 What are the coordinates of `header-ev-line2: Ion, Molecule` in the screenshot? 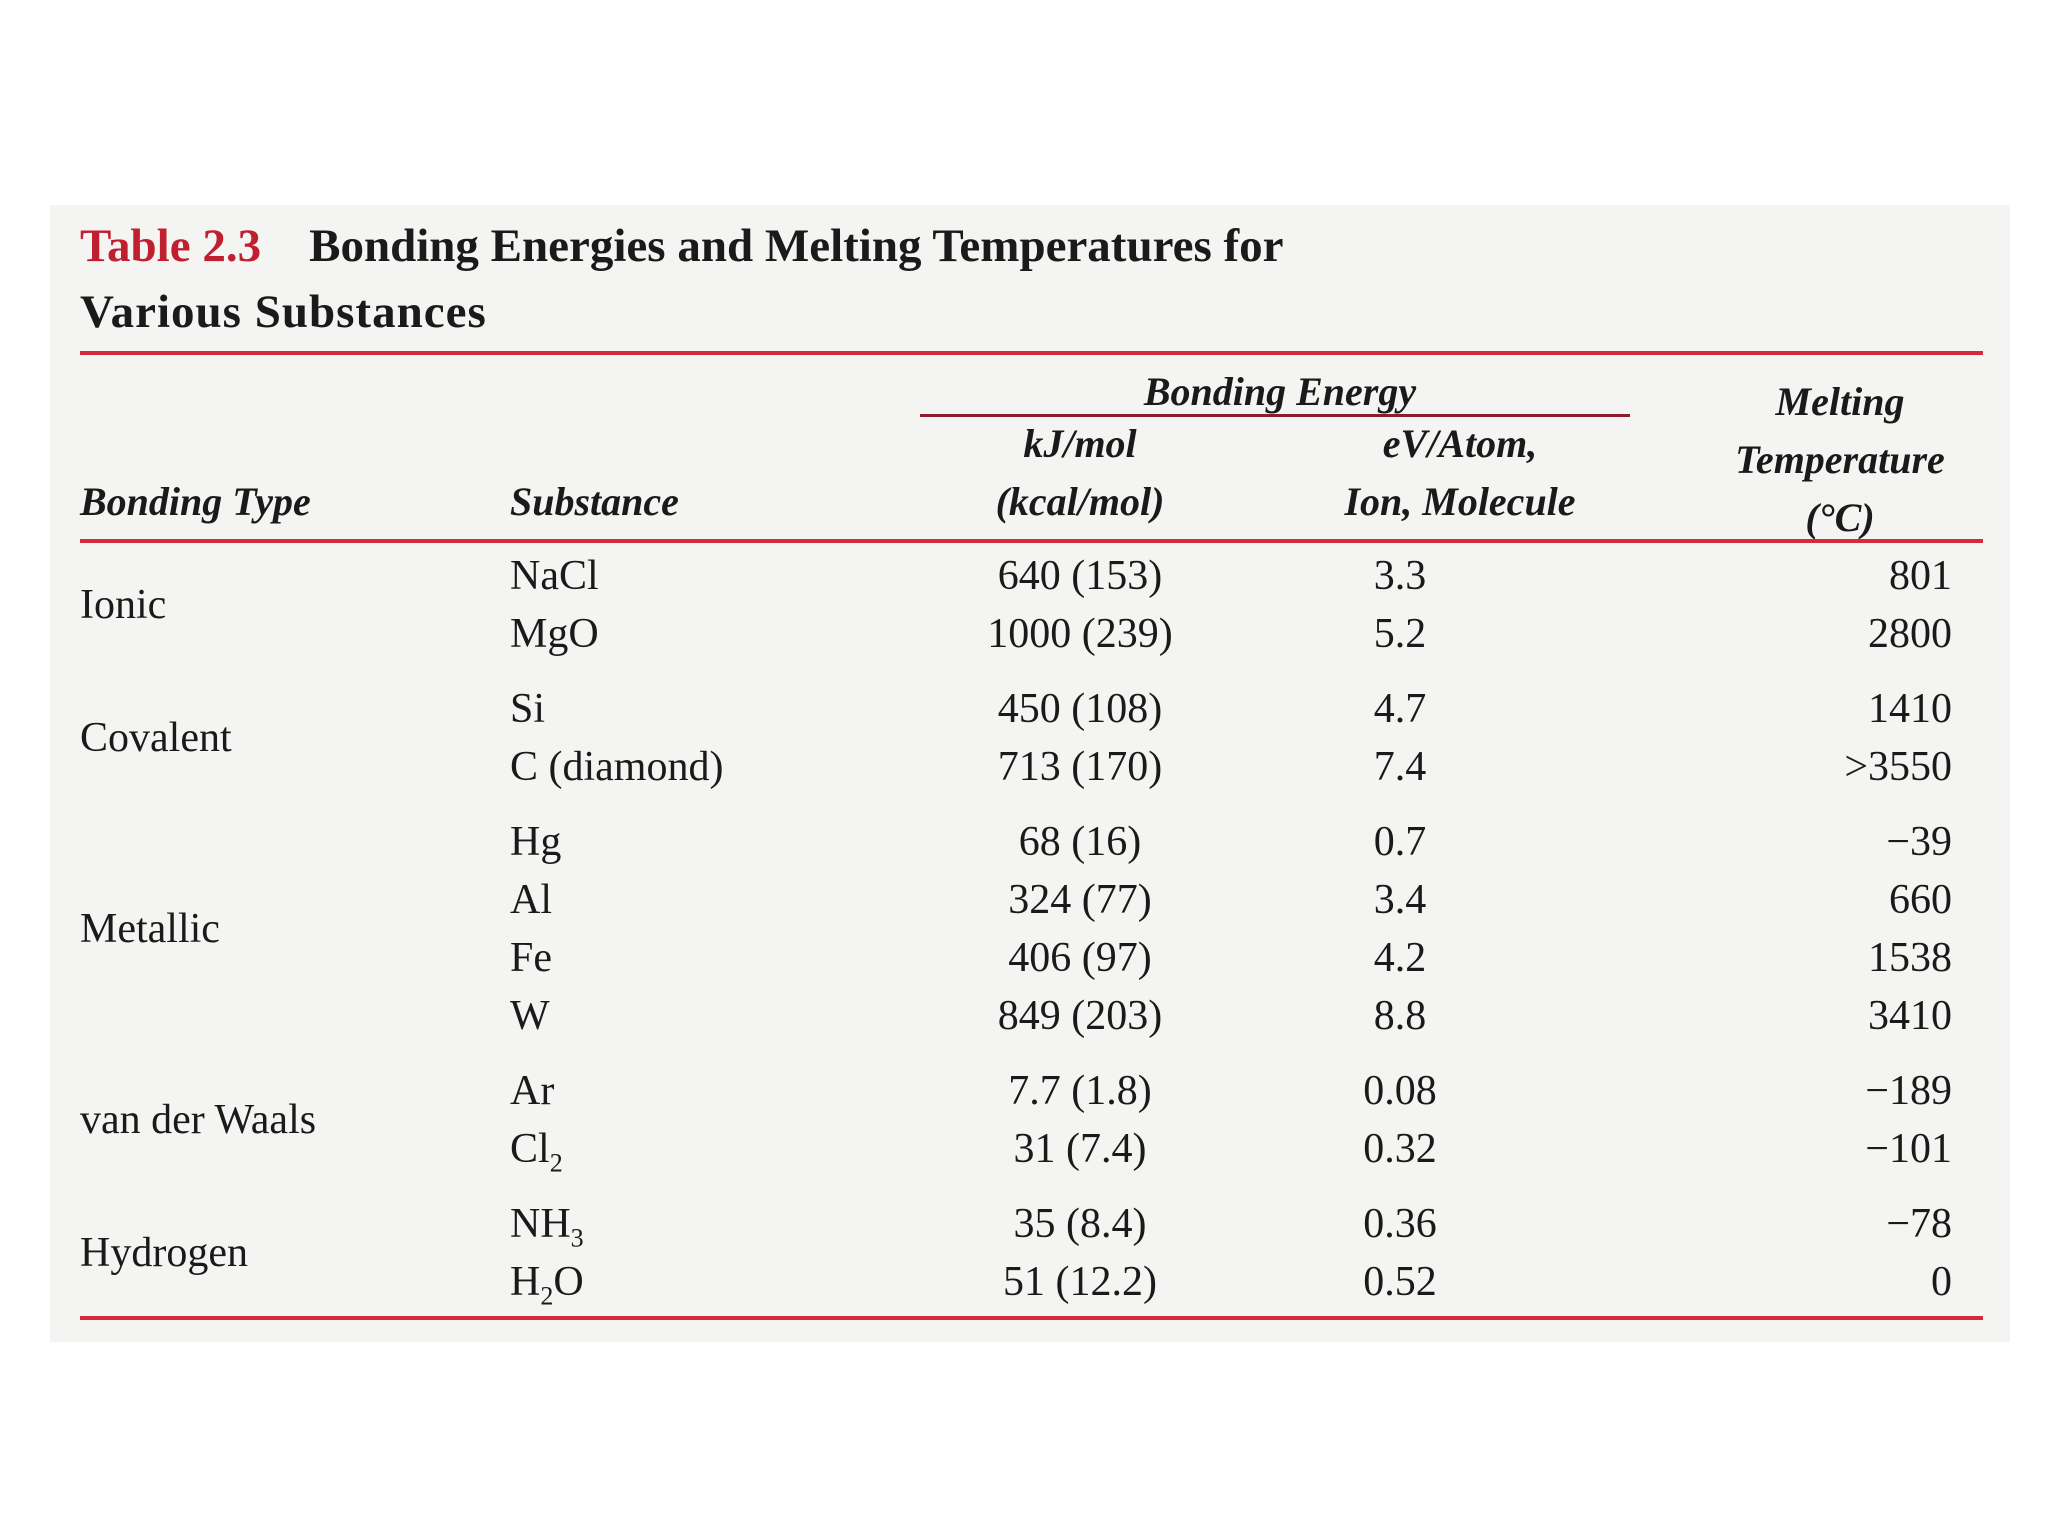 It's located at (1460, 501).